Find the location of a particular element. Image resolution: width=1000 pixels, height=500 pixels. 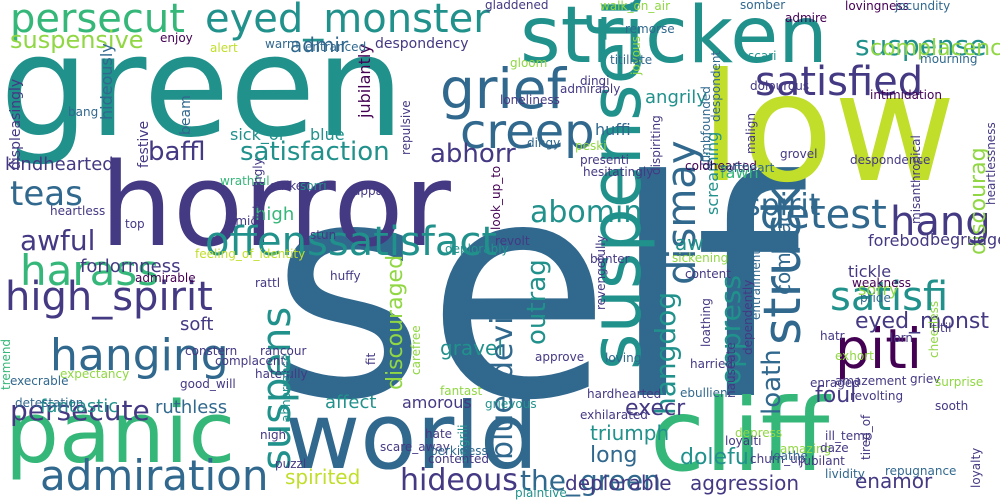

word-195: repugnance is located at coordinates (920, 471).